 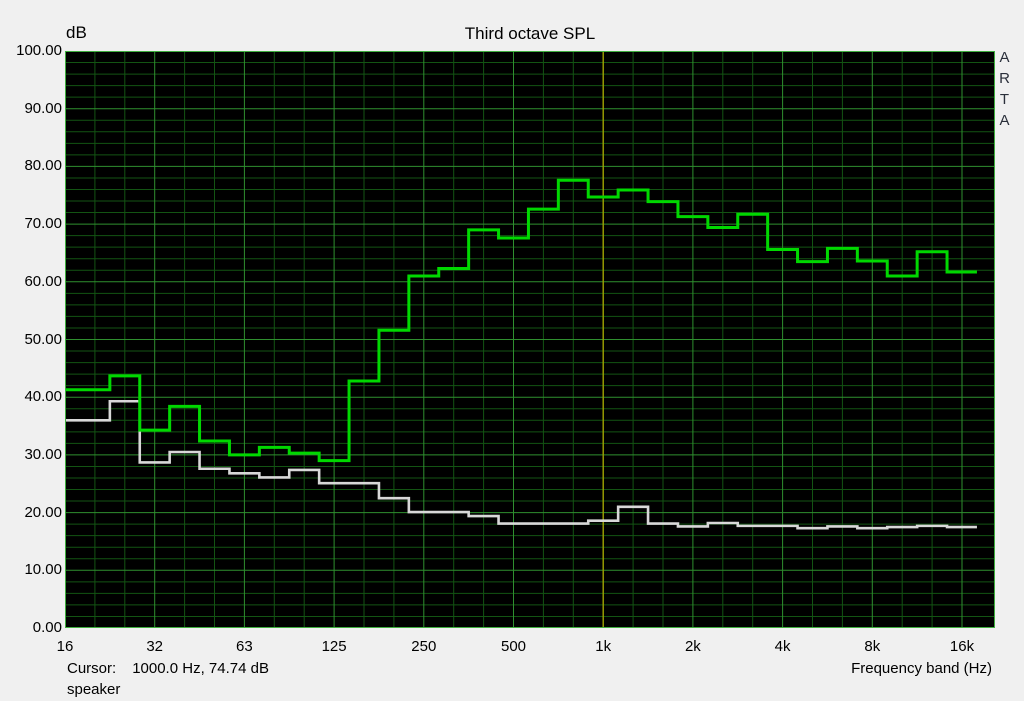 What do you see at coordinates (94, 689) in the screenshot?
I see `signal-name-label: speaker` at bounding box center [94, 689].